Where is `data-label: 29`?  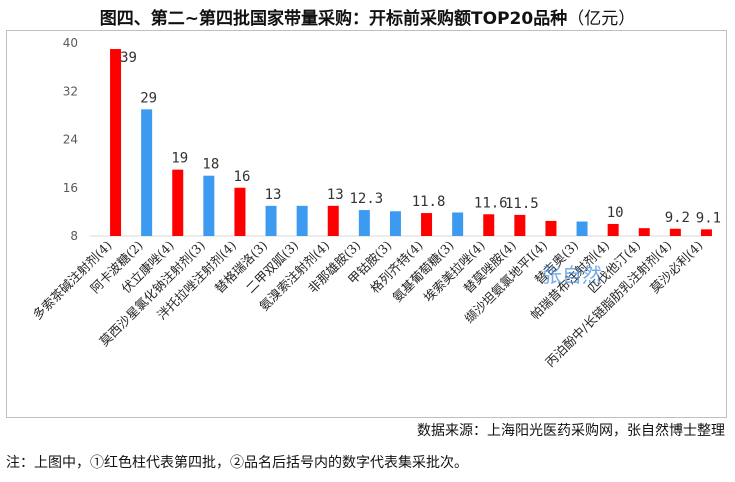 data-label: 29 is located at coordinates (148, 98).